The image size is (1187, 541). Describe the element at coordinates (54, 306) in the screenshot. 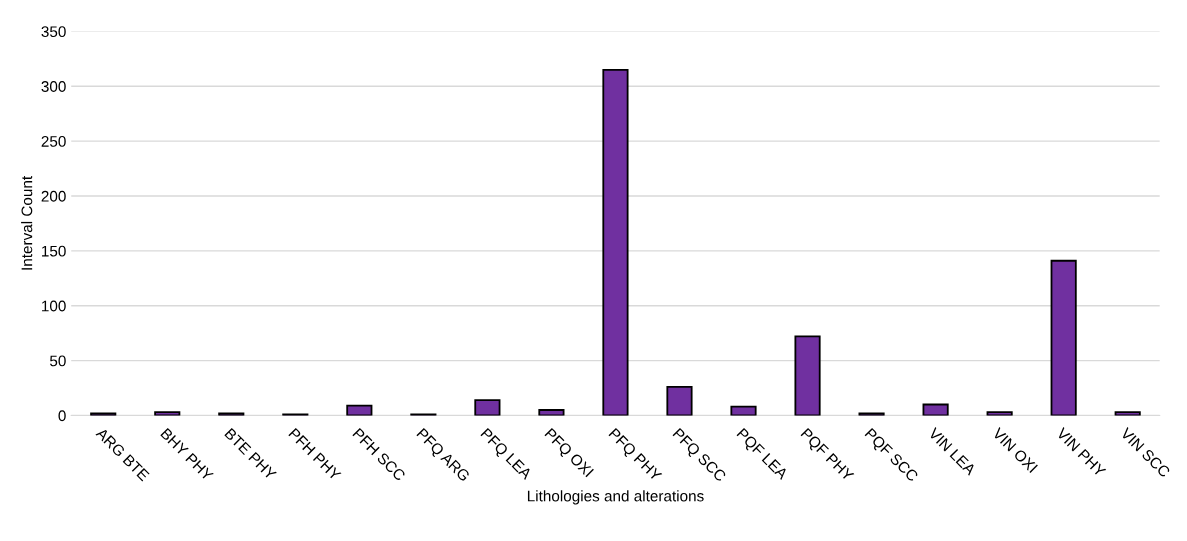

I see `y-tick-label: 100` at that location.